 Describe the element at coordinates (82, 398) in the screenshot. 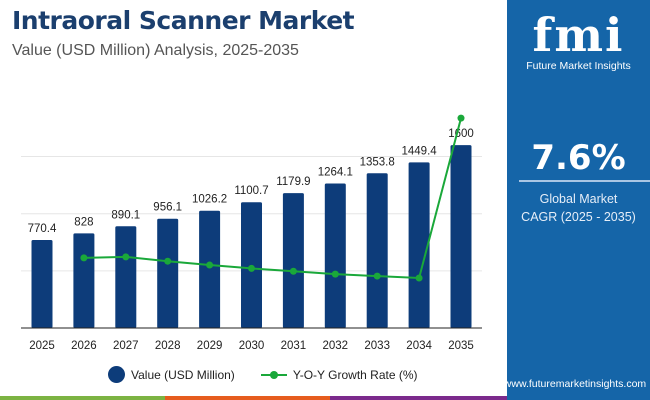

I see `stripe-green` at that location.